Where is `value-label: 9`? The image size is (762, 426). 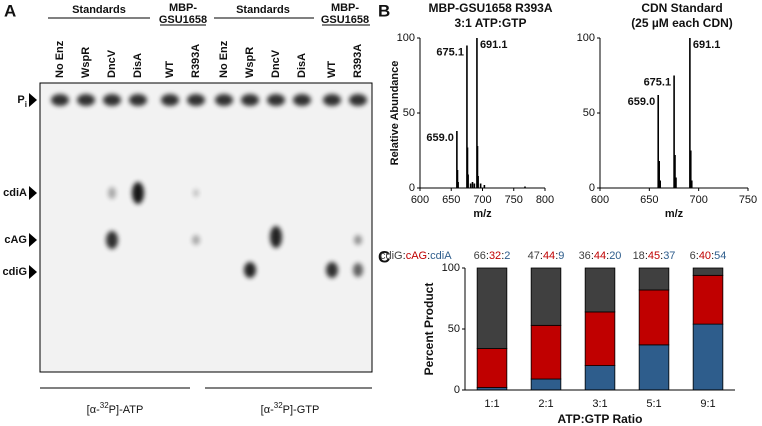 value-label: 9 is located at coordinates (561, 256).